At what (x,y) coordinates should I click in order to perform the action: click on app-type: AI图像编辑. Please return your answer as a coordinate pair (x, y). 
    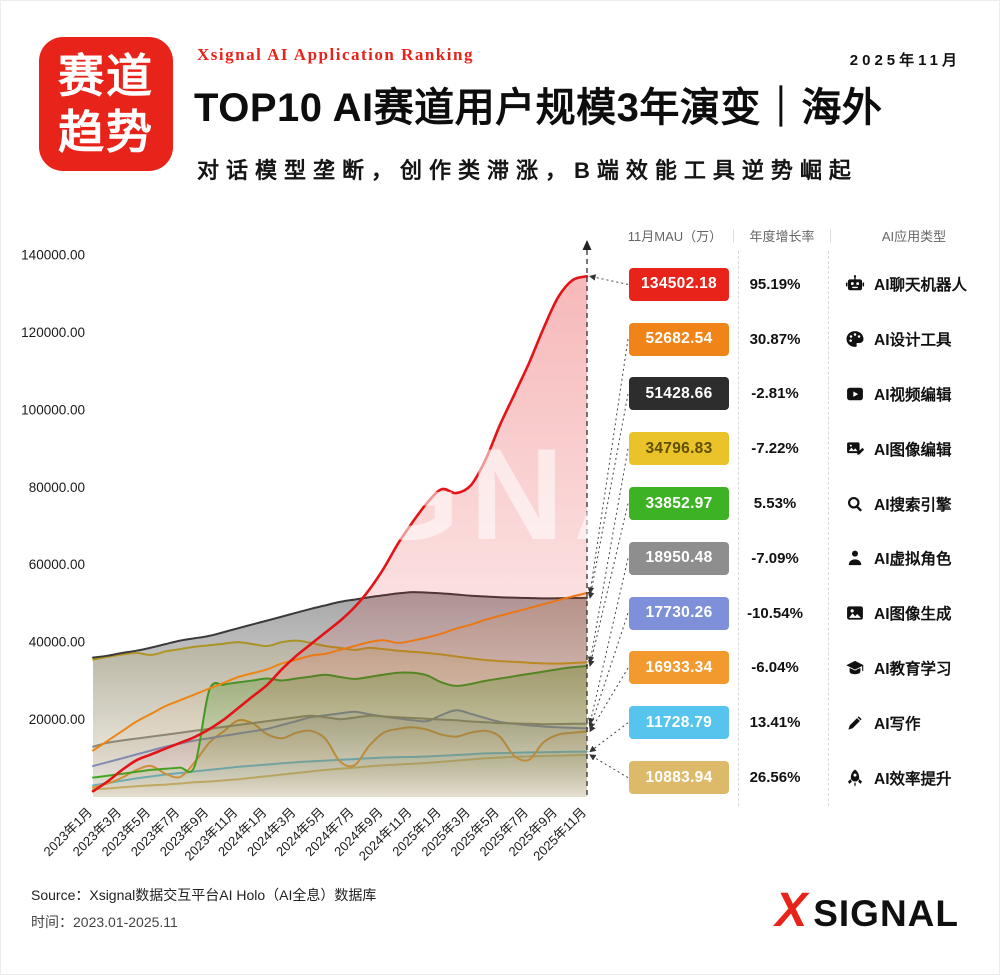
    Looking at the image, I should click on (898, 449).